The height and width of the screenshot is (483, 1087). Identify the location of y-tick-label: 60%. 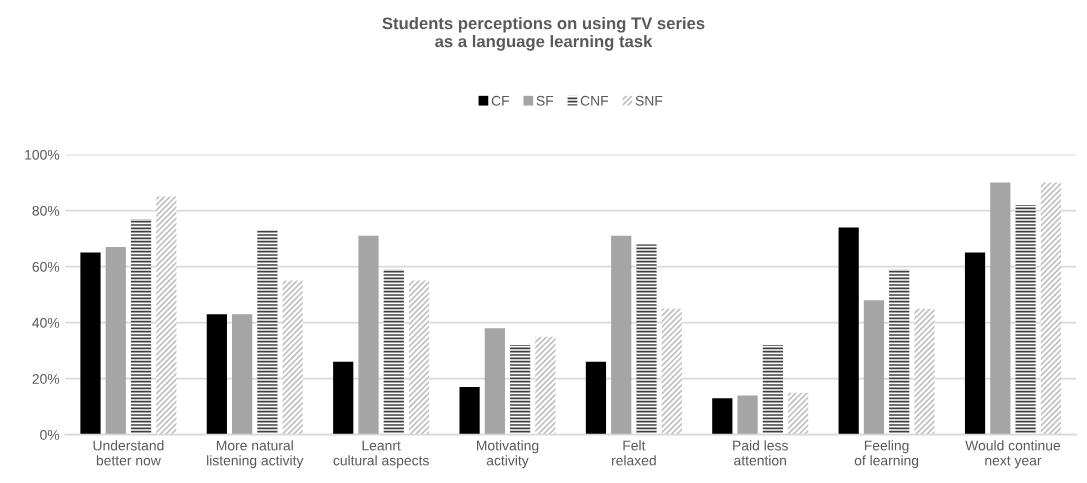
(46, 266).